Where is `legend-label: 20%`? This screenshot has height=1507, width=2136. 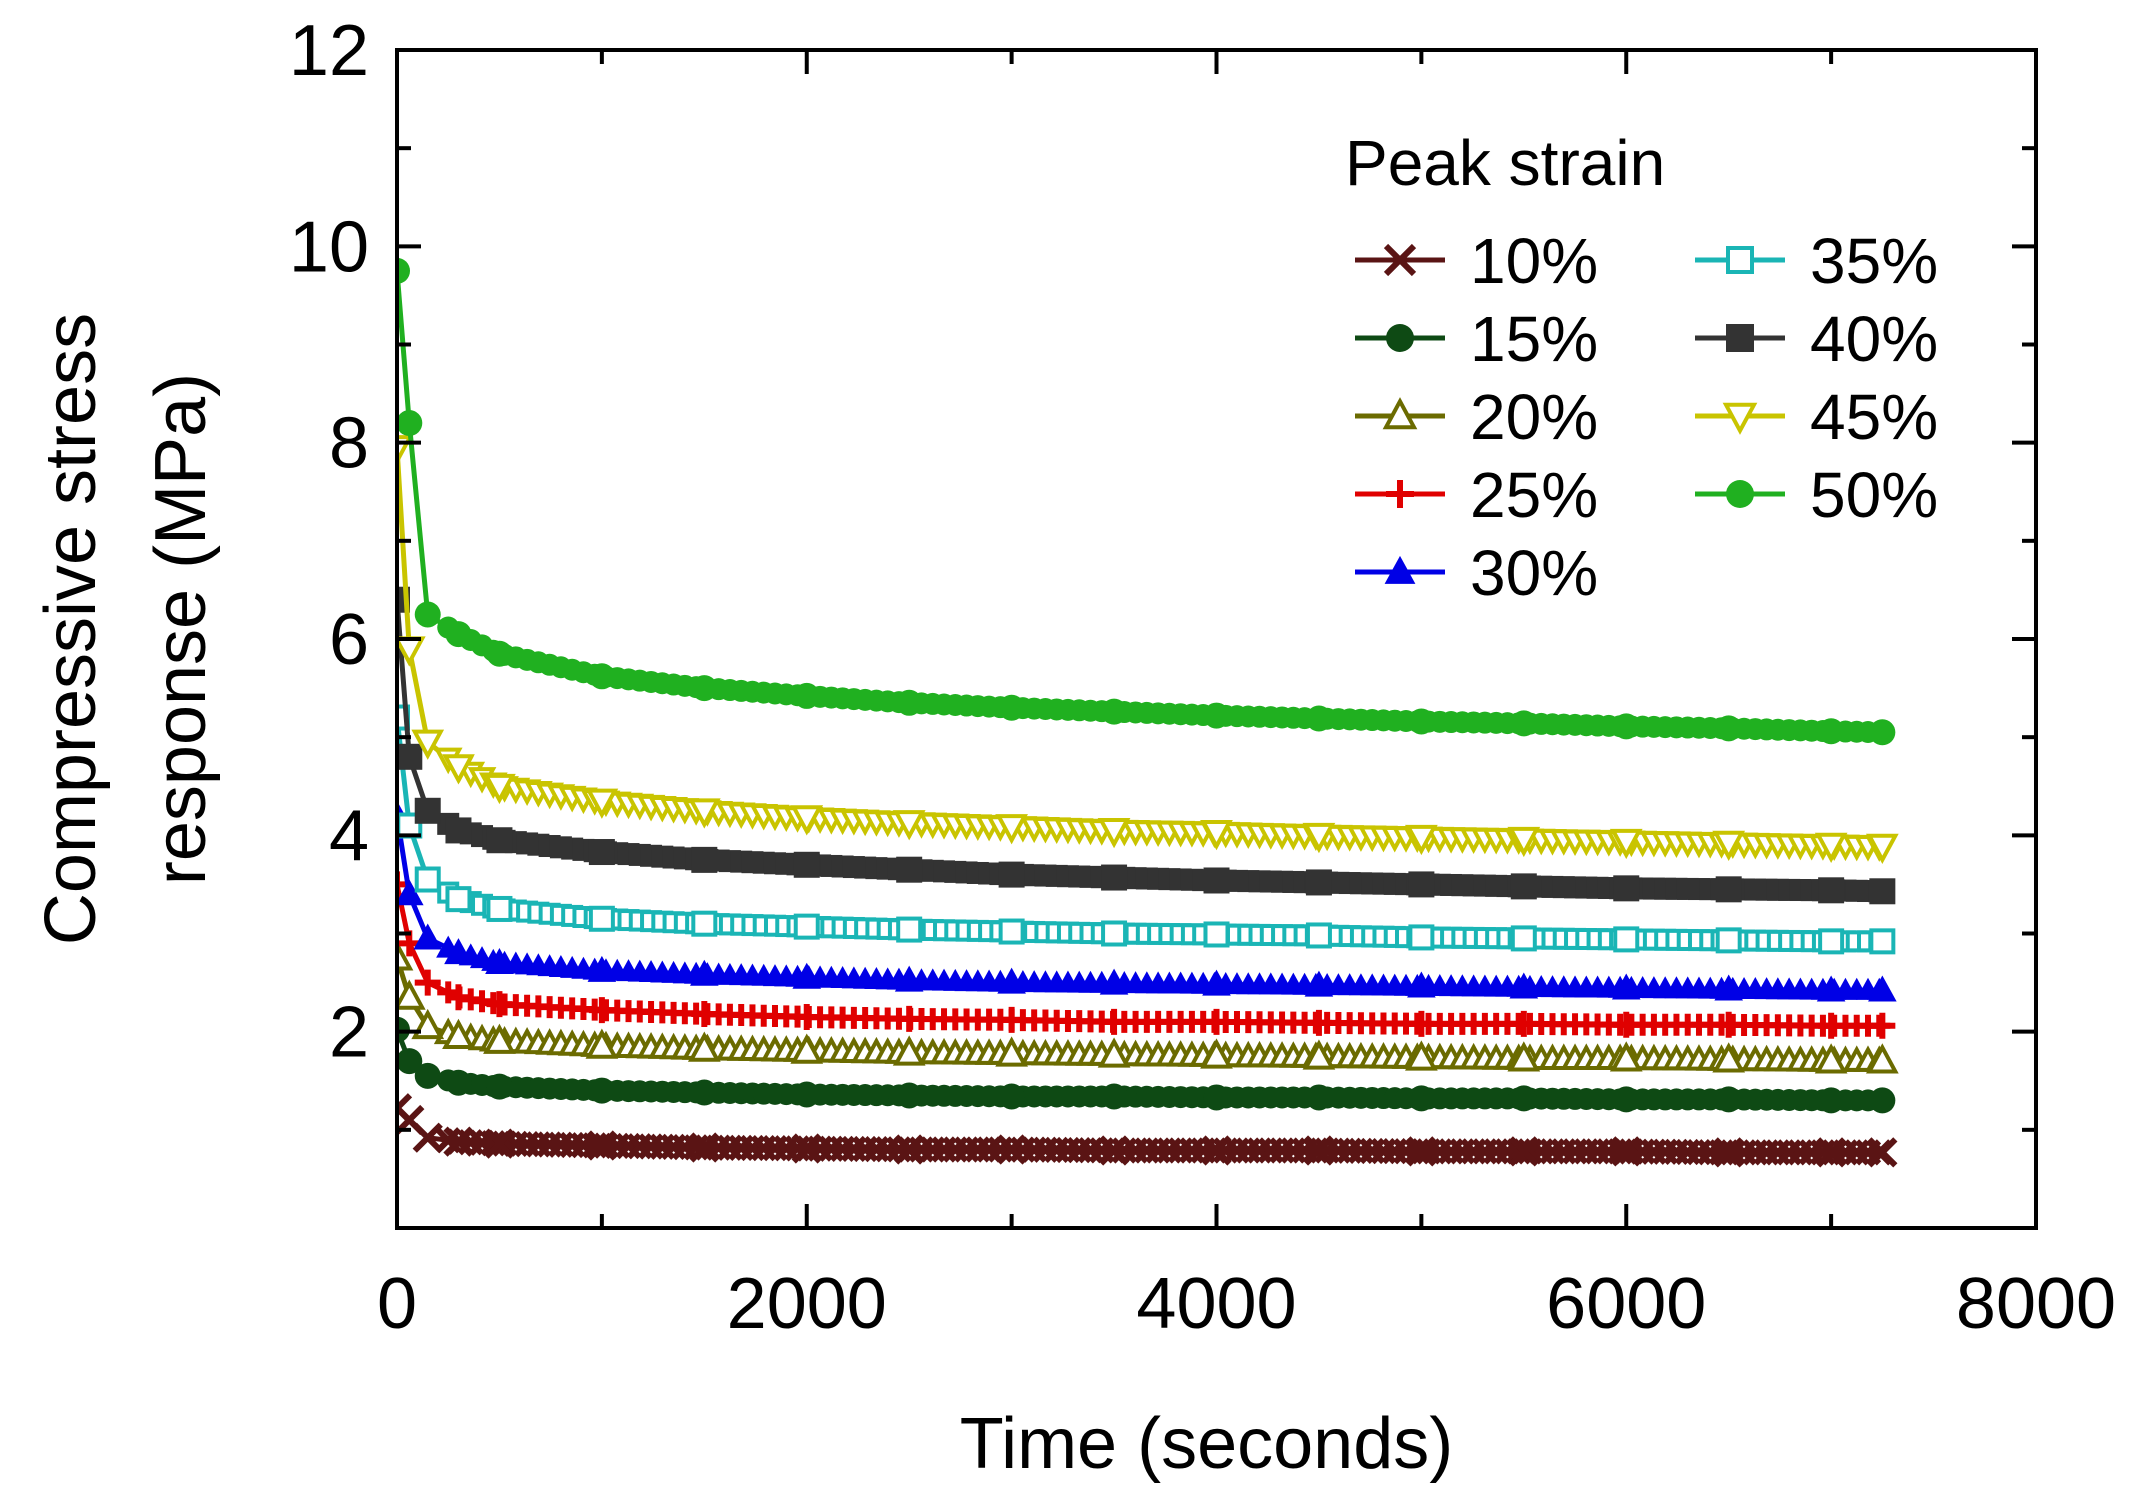 legend-label: 20% is located at coordinates (1534, 417).